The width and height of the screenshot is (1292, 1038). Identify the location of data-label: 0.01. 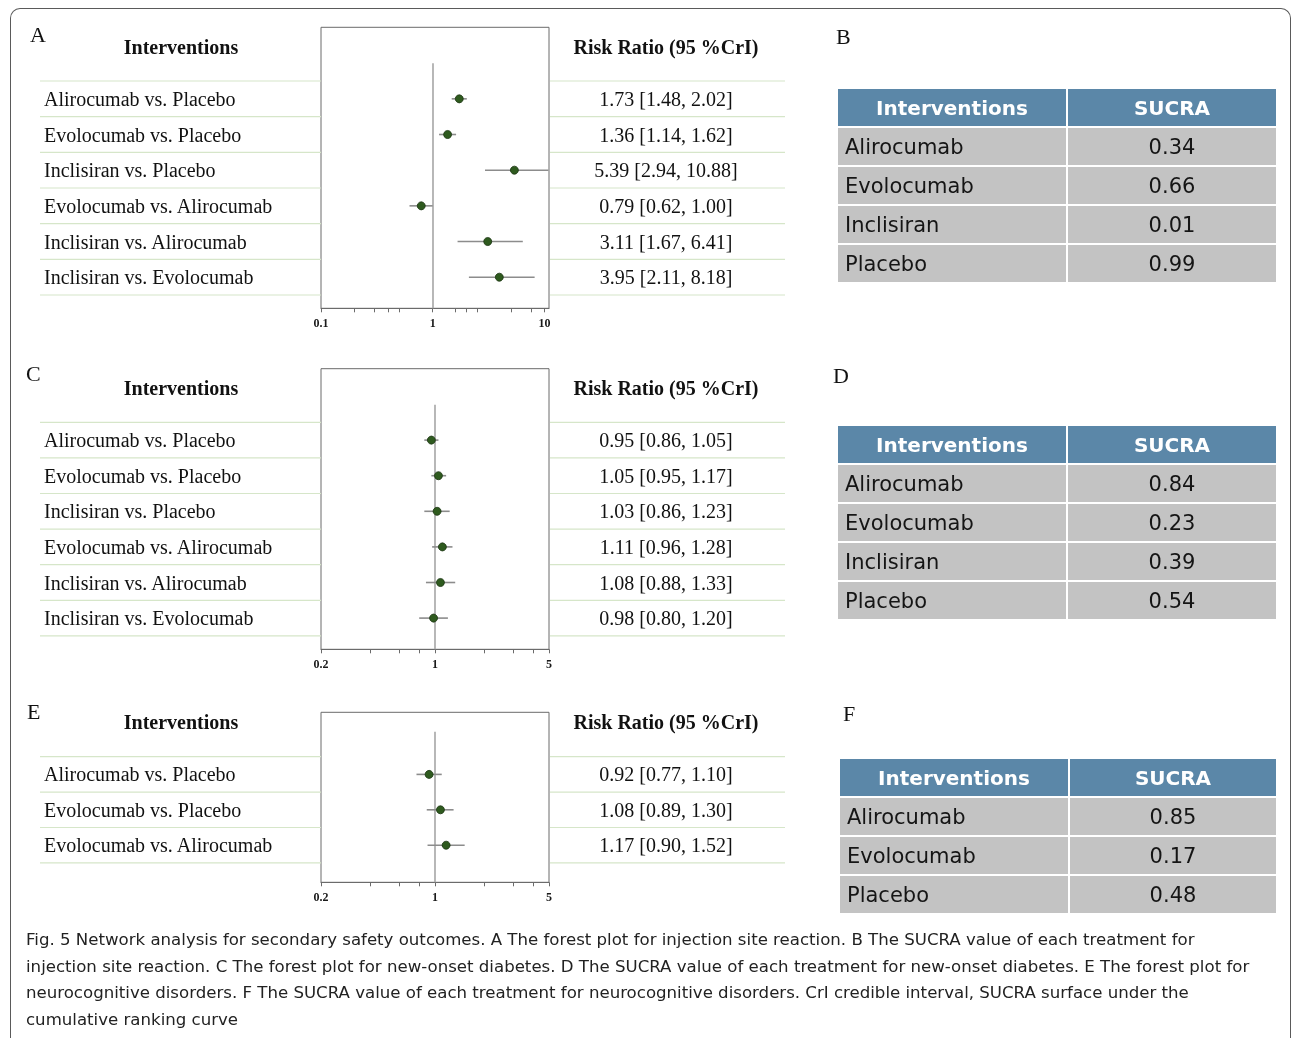
(1172, 224).